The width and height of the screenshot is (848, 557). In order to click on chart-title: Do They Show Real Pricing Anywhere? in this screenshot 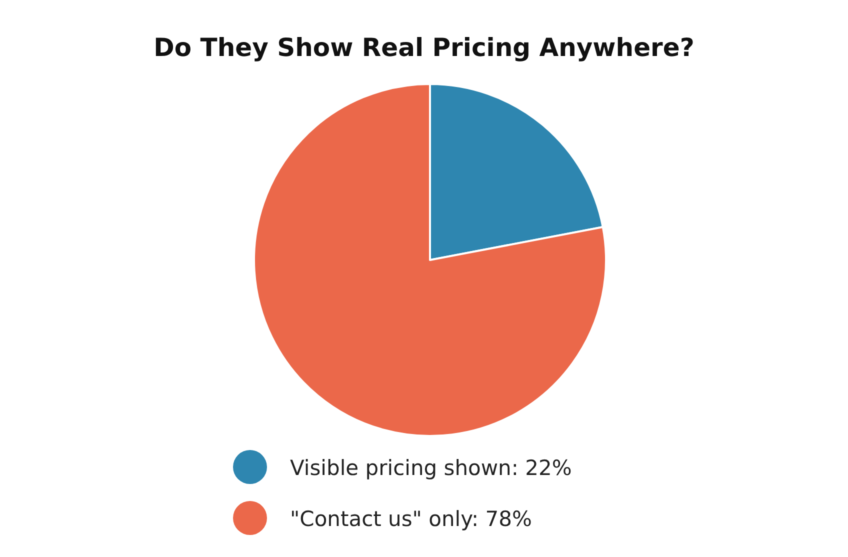, I will do `click(424, 47)`.